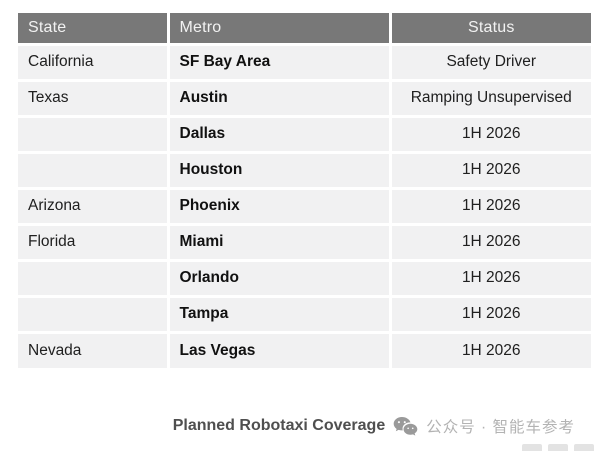 The height and width of the screenshot is (451, 600). I want to click on table-row: Florida Miami 1H 2026, so click(304, 243).